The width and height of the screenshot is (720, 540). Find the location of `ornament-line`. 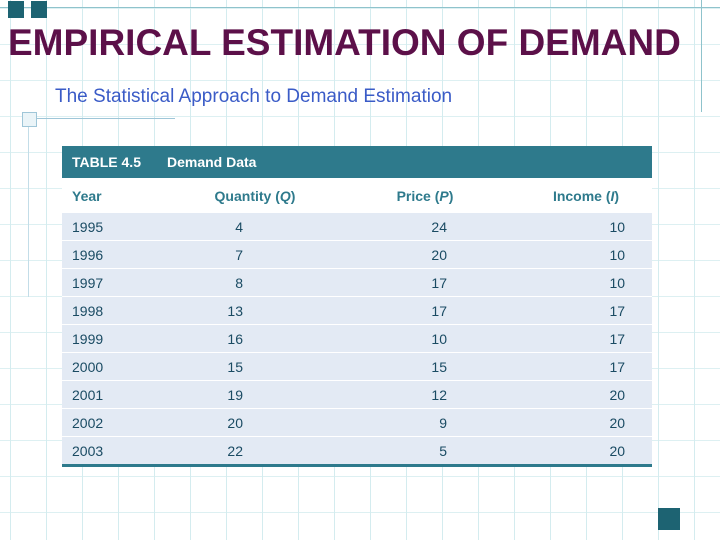

ornament-line is located at coordinates (106, 118).